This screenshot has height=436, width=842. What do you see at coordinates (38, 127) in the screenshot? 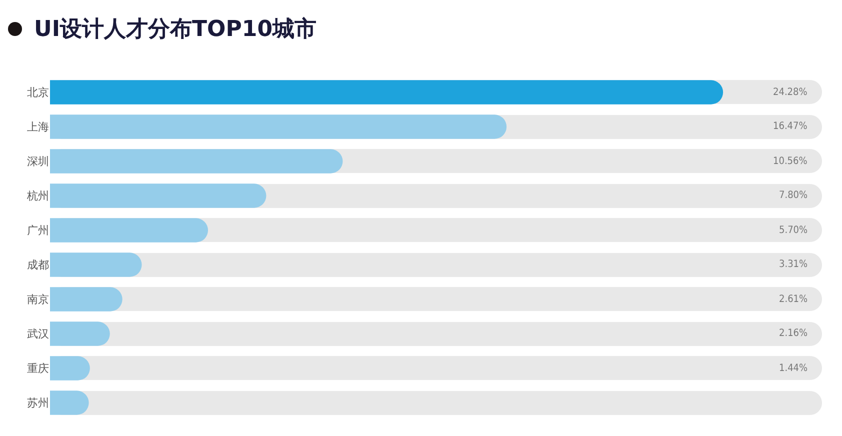
I see `y-tick-label: 上海` at bounding box center [38, 127].